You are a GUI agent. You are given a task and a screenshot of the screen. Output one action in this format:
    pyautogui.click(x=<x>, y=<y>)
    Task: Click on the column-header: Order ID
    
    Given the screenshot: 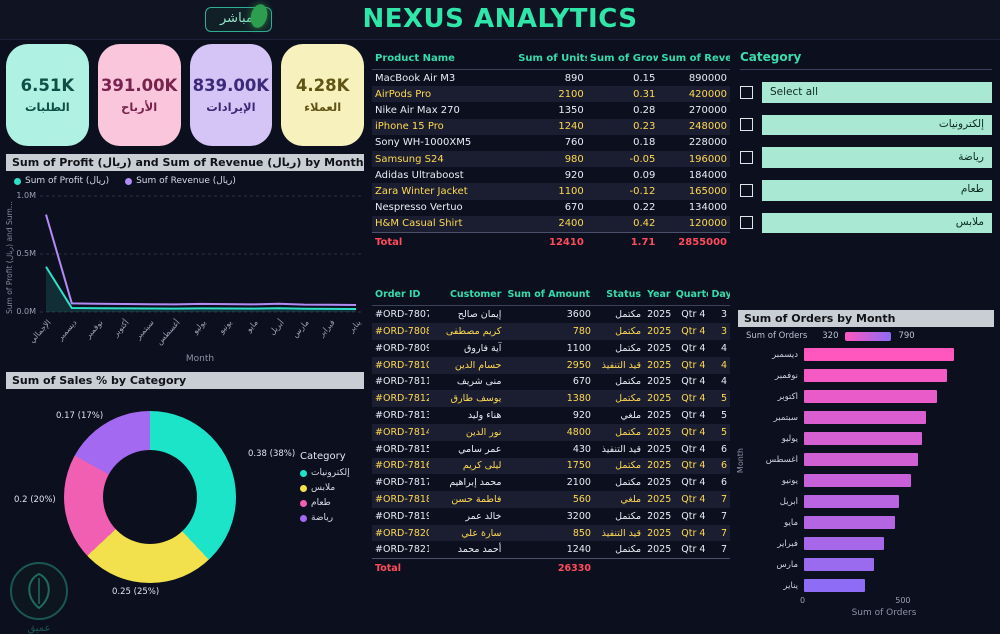 What is the action you would take?
    pyautogui.click(x=401, y=296)
    